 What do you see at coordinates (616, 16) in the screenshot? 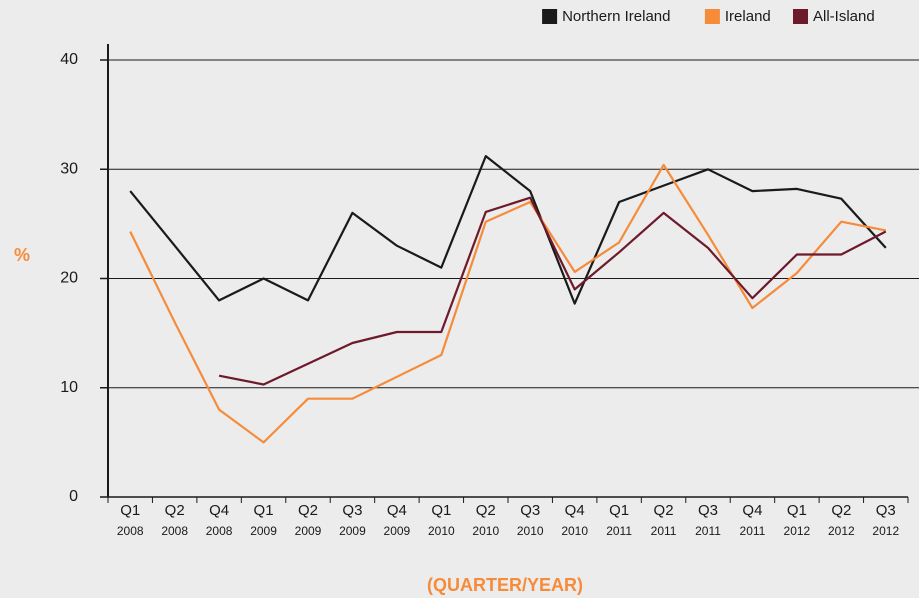
I see `legend-label: Northern Ireland` at bounding box center [616, 16].